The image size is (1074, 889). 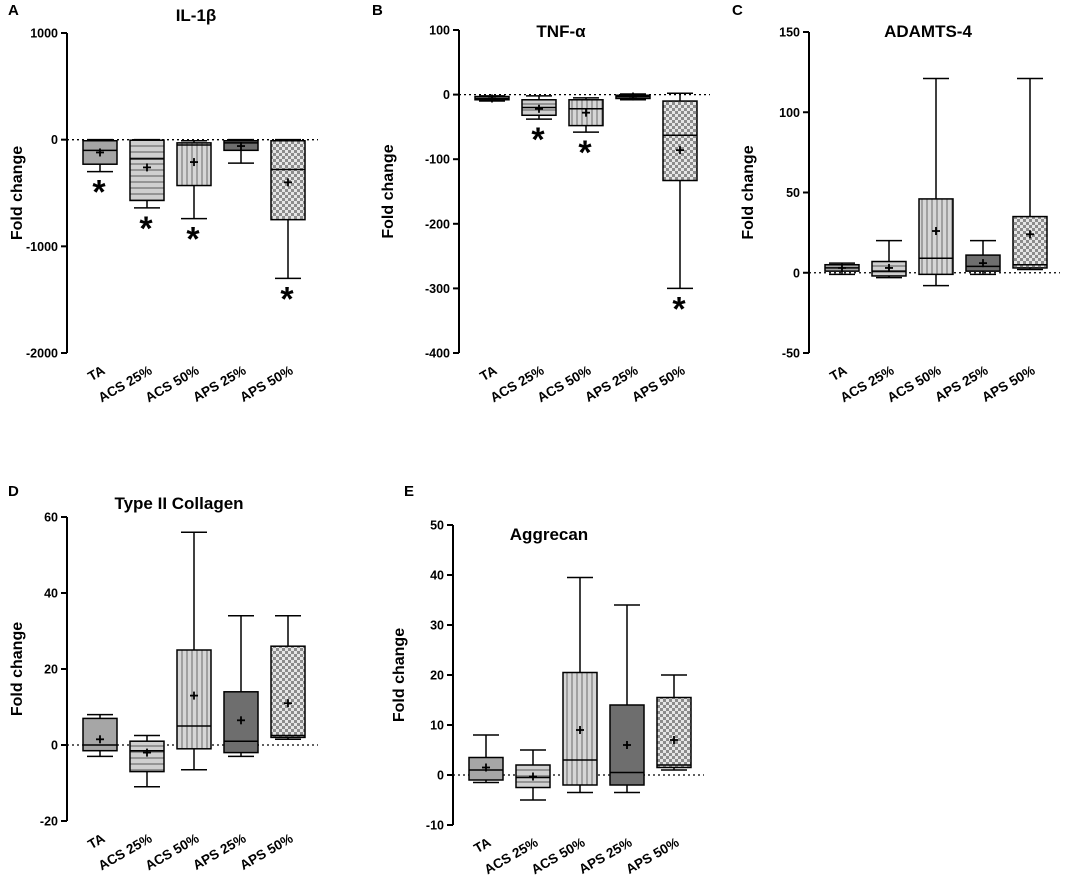 What do you see at coordinates (737, 10) in the screenshot?
I see `panel-letter: C` at bounding box center [737, 10].